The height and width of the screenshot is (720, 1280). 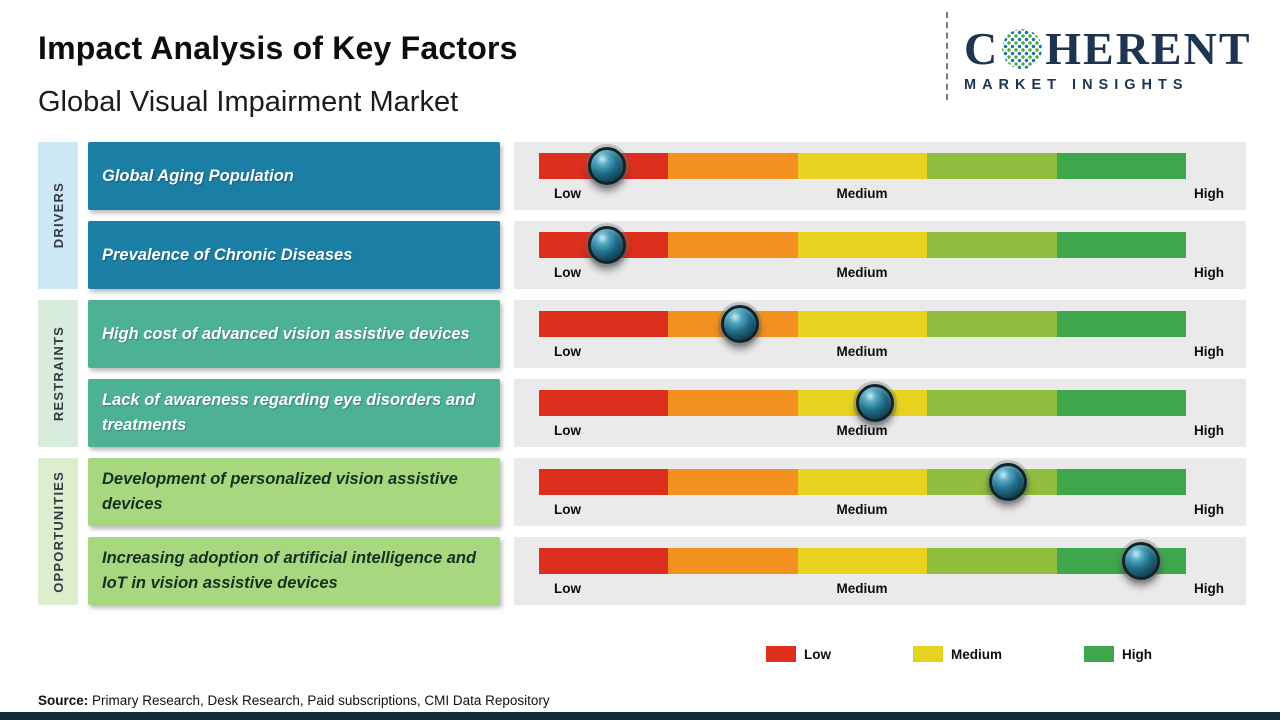 I want to click on page-subtitle: Global Visual Impairment Market, so click(x=248, y=102).